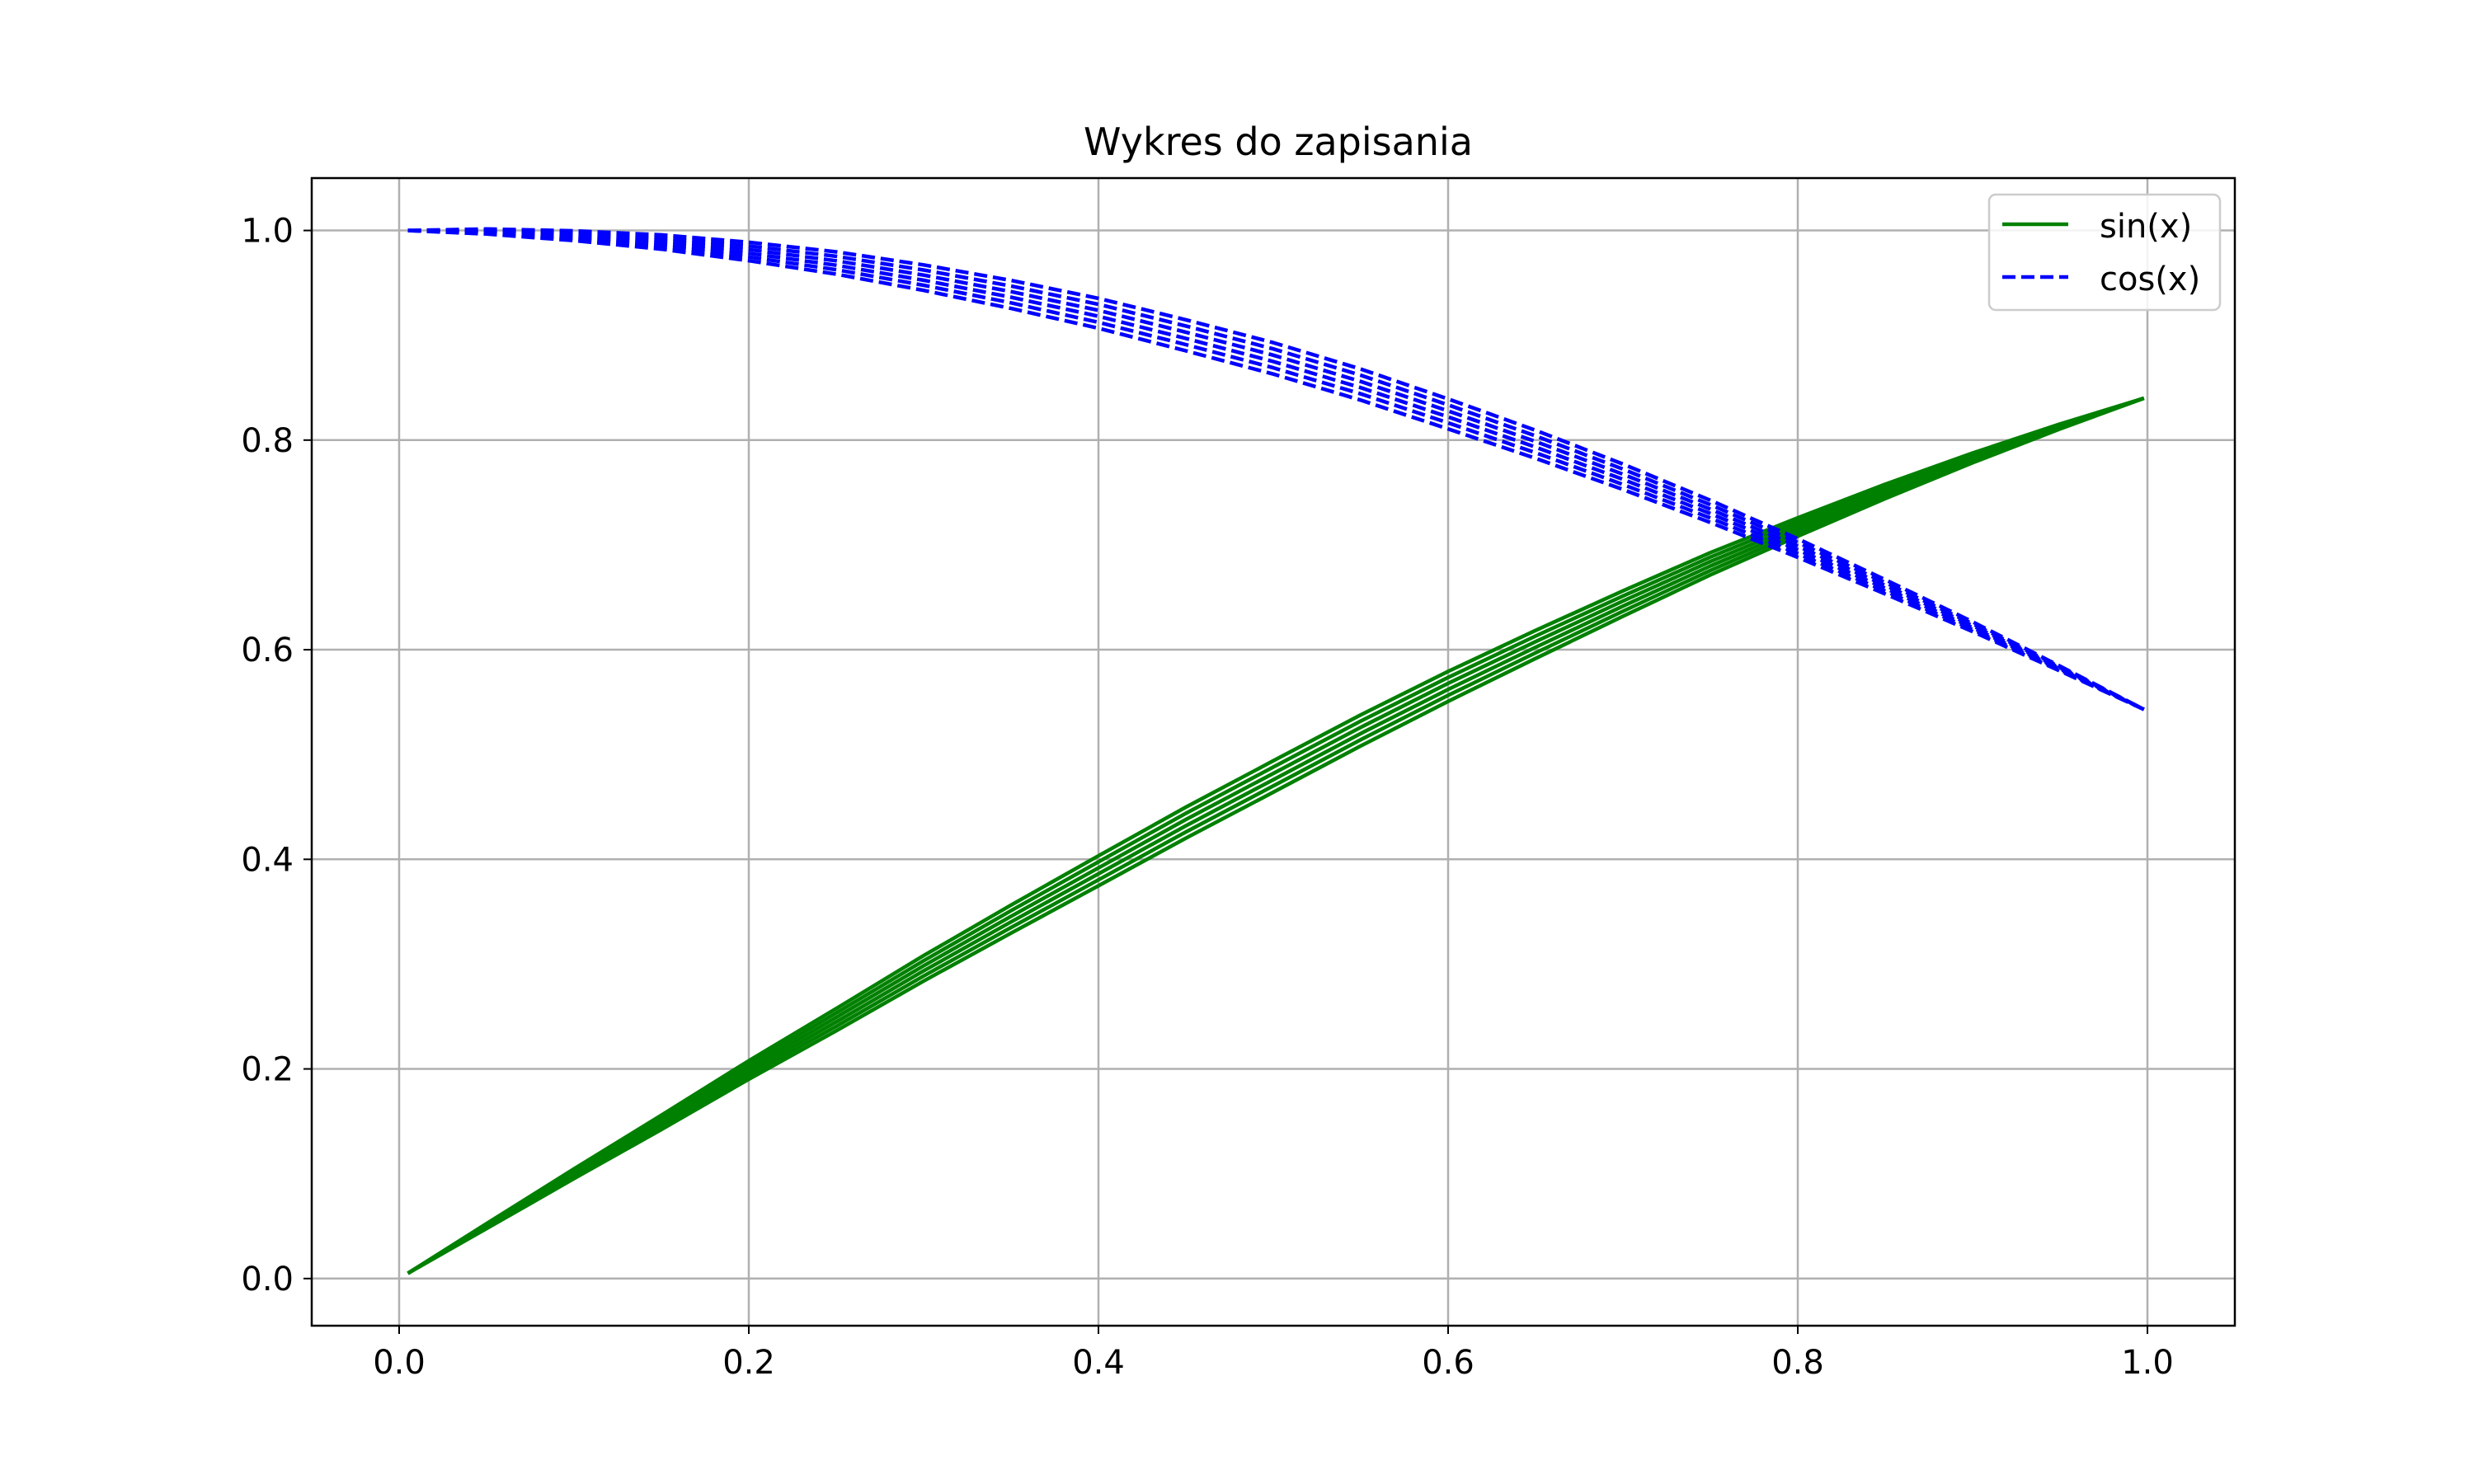  I want to click on x-tick-label: 0.2, so click(748, 1363).